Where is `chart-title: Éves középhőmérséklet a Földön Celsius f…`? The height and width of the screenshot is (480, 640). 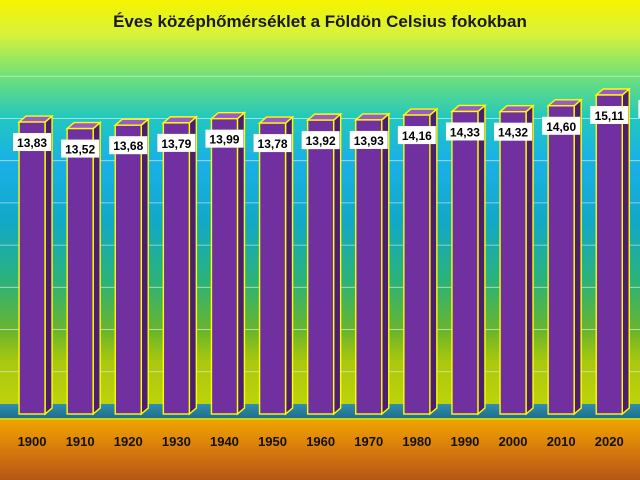
chart-title: Éves középhőmérséklet a Földön Celsius f… is located at coordinates (320, 21).